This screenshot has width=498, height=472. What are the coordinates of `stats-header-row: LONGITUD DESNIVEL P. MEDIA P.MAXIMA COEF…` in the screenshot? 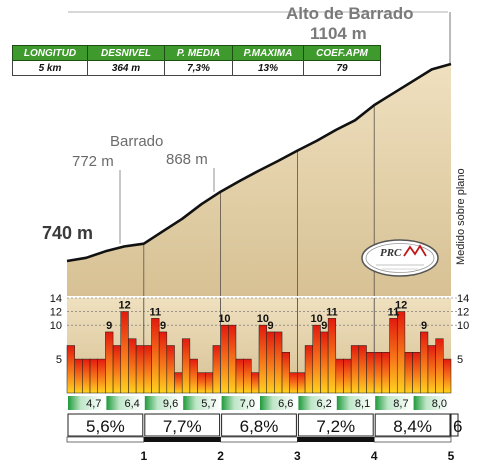 It's located at (196, 53).